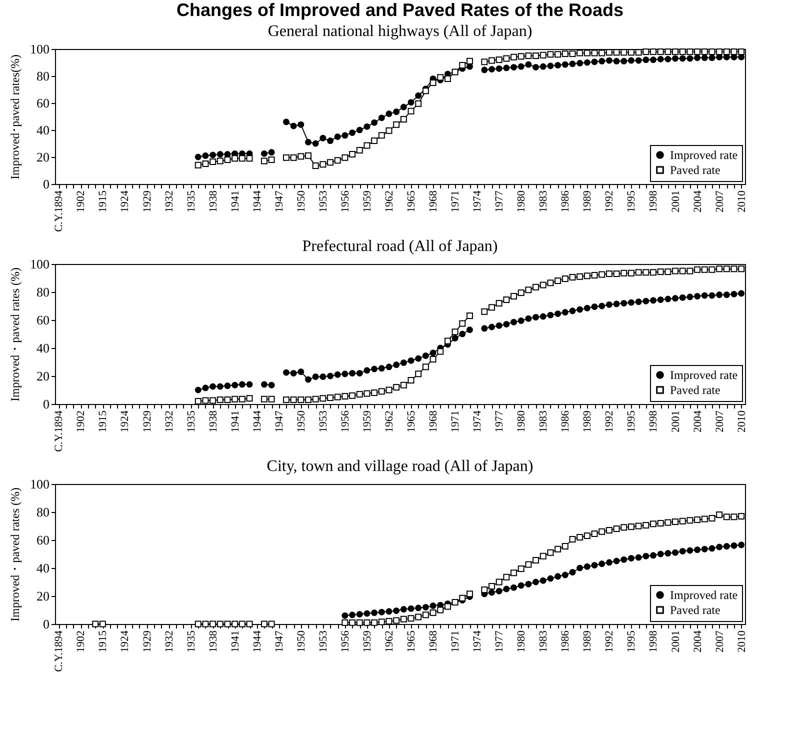 The height and width of the screenshot is (738, 786). Describe the element at coordinates (676, 641) in the screenshot. I see `x-tick-label: 2001` at that location.